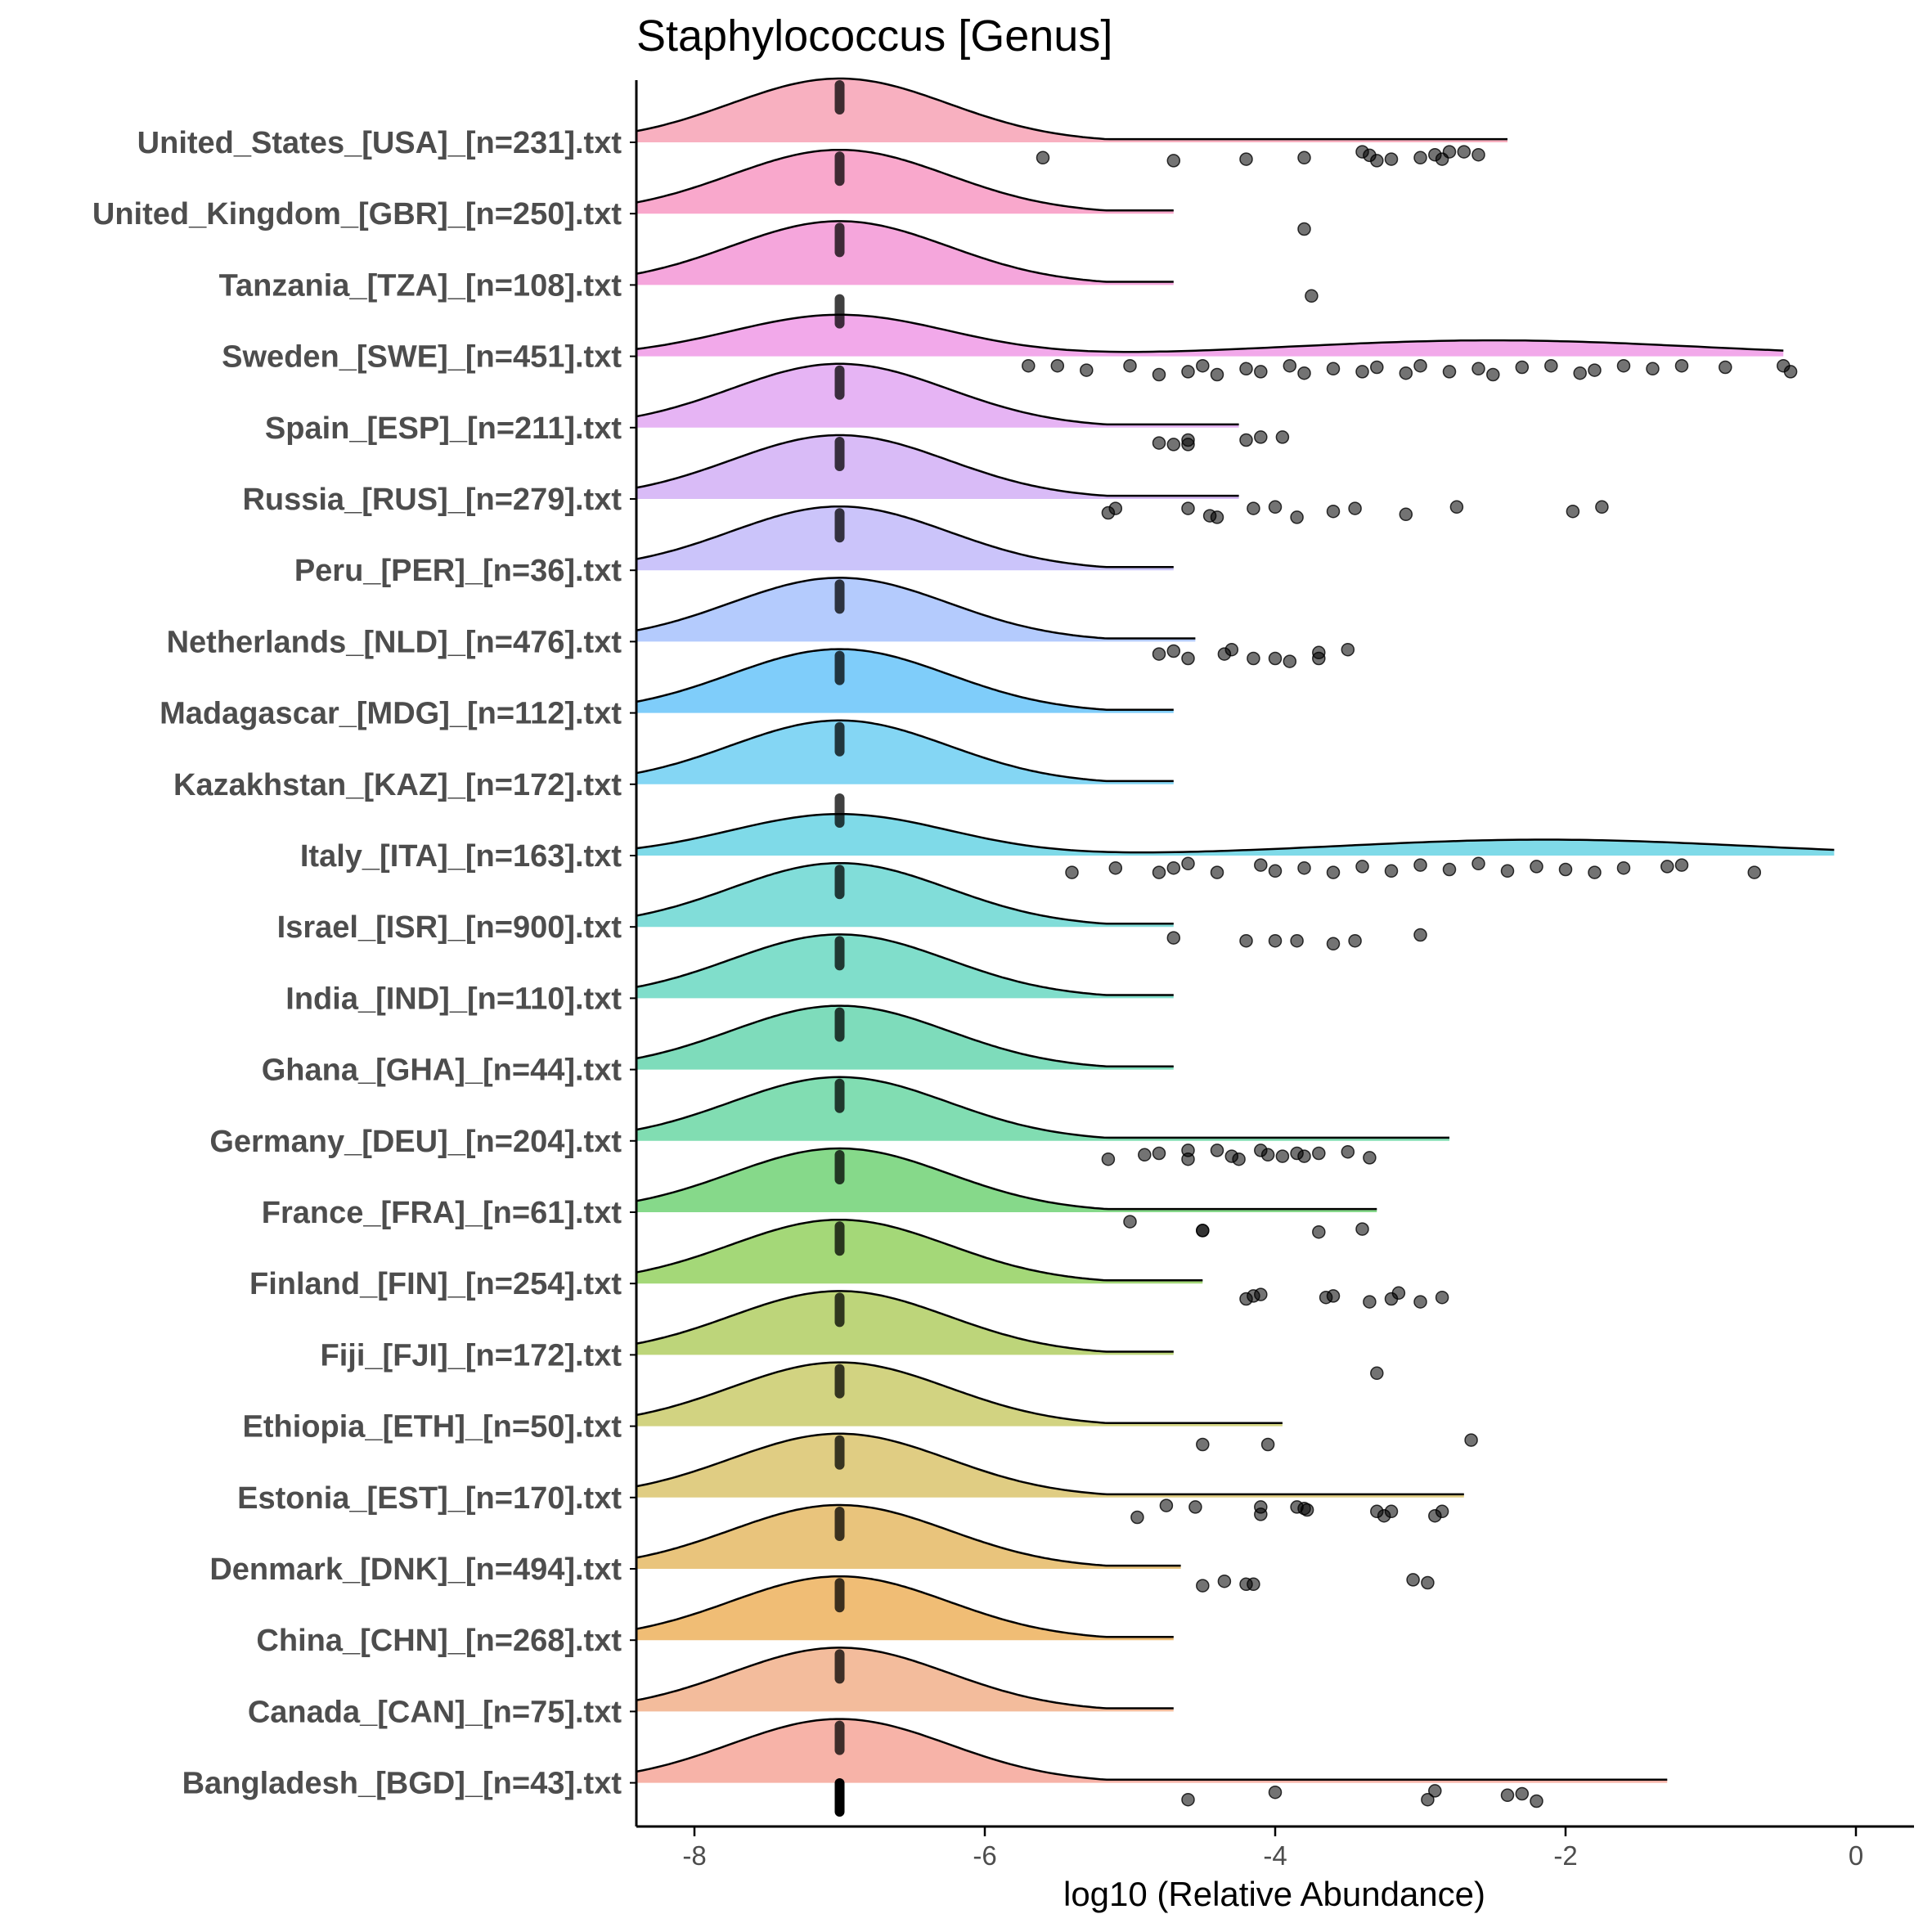  Describe the element at coordinates (398, 785) in the screenshot. I see `y-tick-label: Kazakhstan_[KAZ]_[n=172].txt` at that location.